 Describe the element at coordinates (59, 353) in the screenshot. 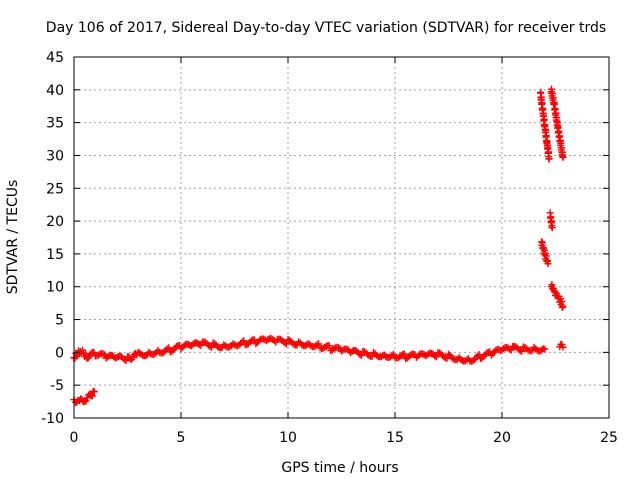

I see `y-tick-label: 0` at that location.